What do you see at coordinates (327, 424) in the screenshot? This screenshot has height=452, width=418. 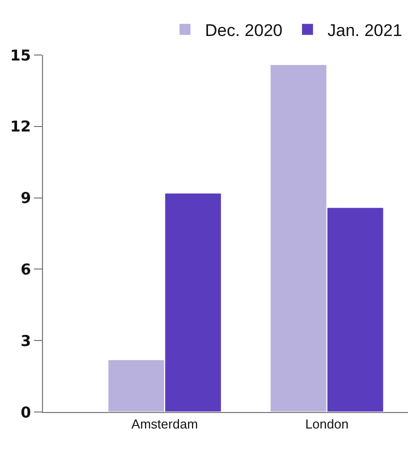 I see `x-tick-label: London` at bounding box center [327, 424].